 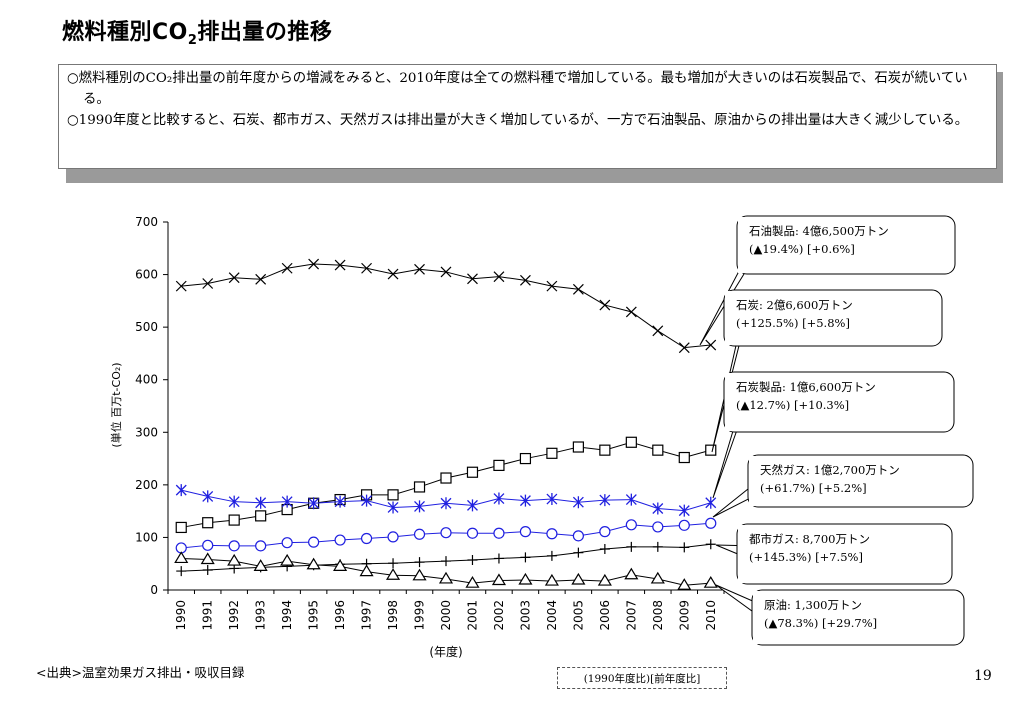 What do you see at coordinates (658, 615) in the screenshot?
I see `x-tick-label: 2008` at bounding box center [658, 615].